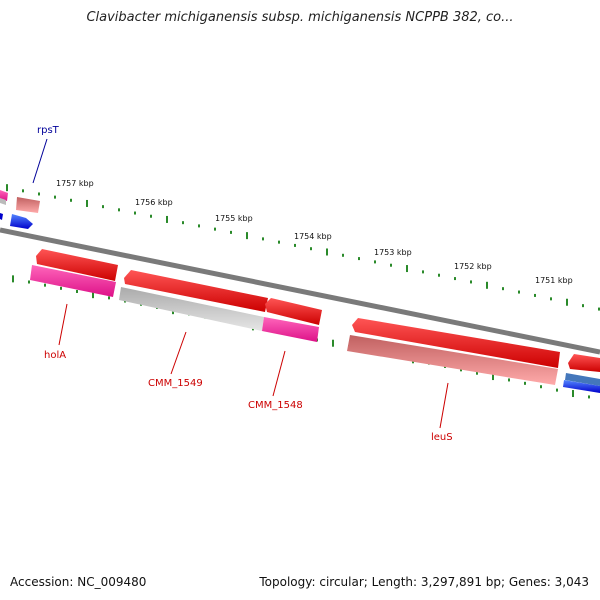  What do you see at coordinates (40, 161) in the screenshot?
I see `rpsT-leader` at bounding box center [40, 161].